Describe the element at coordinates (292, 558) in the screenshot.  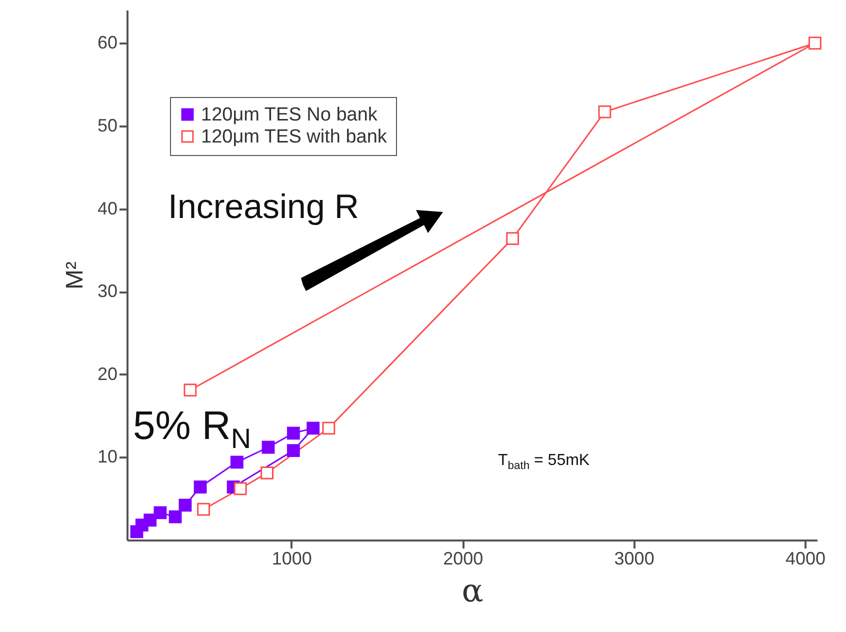
I see `x-tick-label: 1000` at that location.